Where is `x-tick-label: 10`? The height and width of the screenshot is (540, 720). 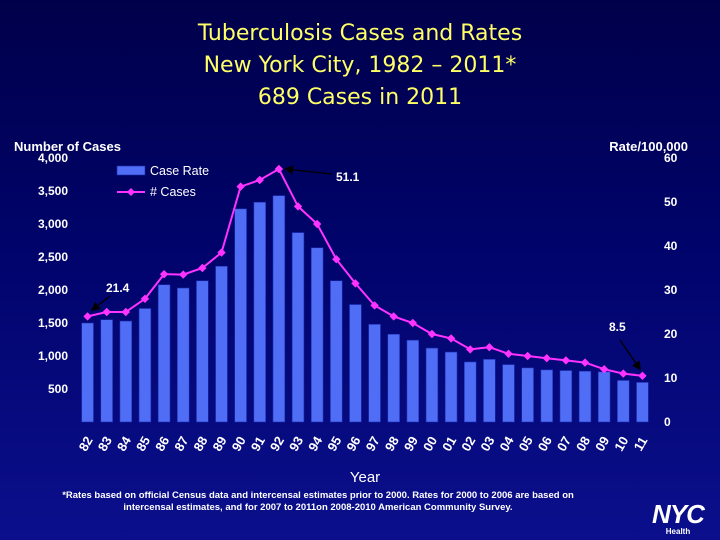 x-tick-label: 10 is located at coordinates (621, 444).